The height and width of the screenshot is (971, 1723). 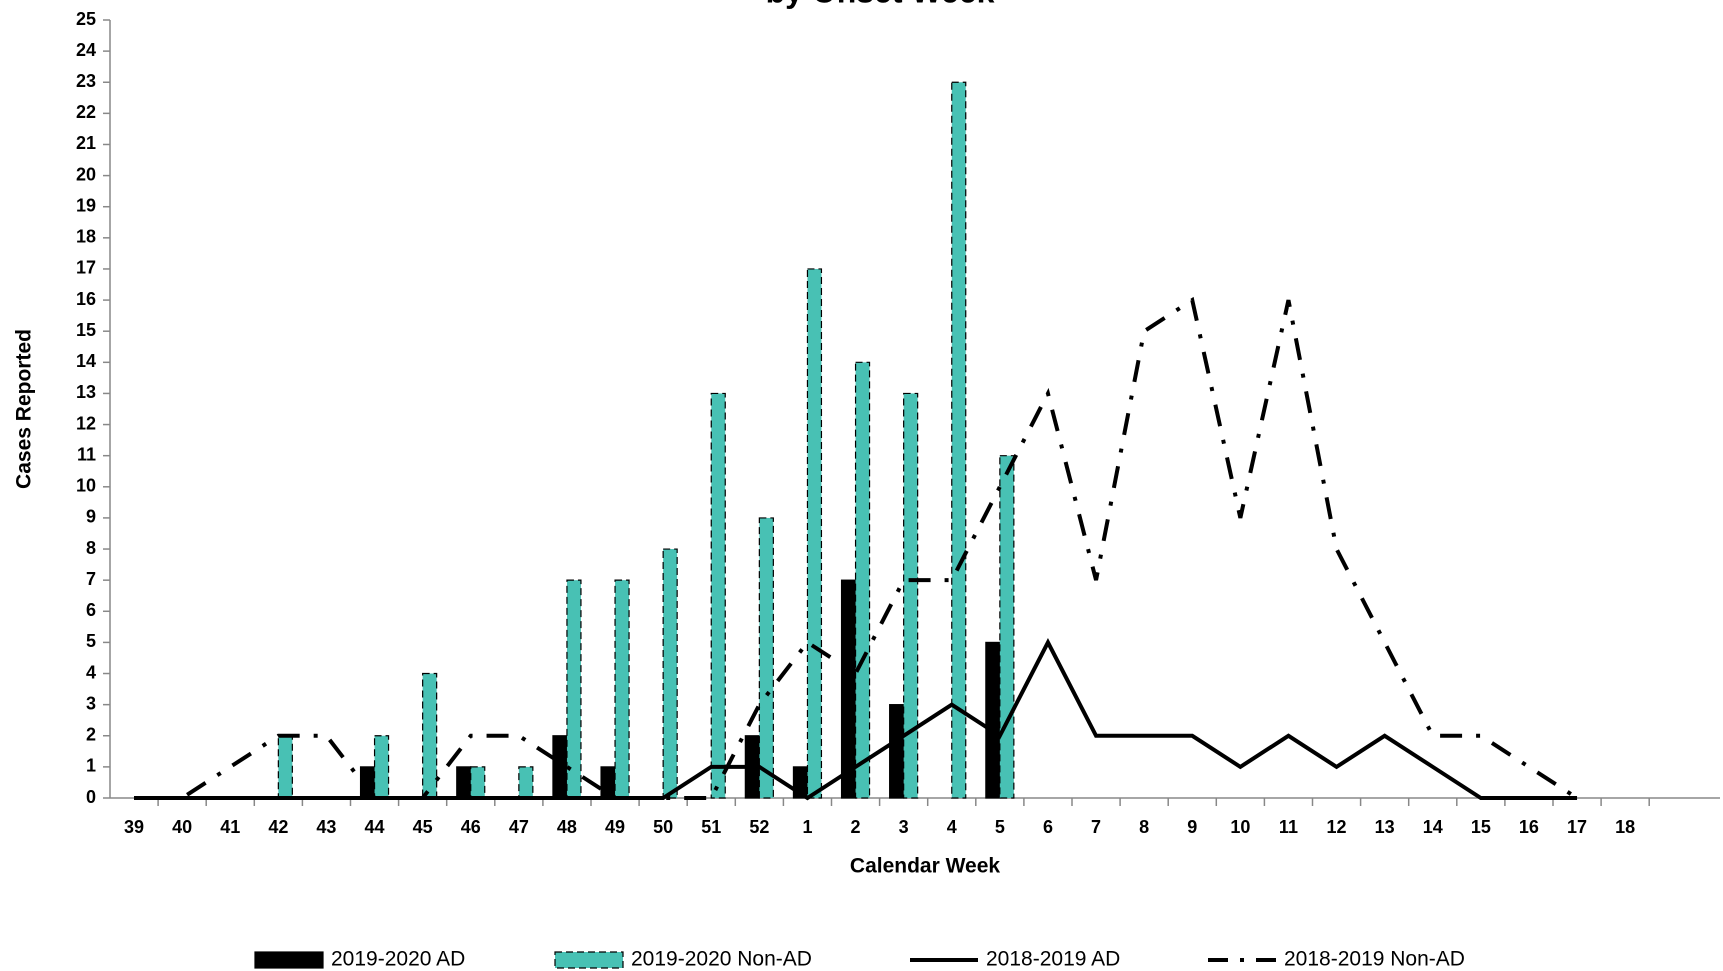 What do you see at coordinates (721, 959) in the screenshot?
I see `legend-label: 2019-2020 Non-AD` at bounding box center [721, 959].